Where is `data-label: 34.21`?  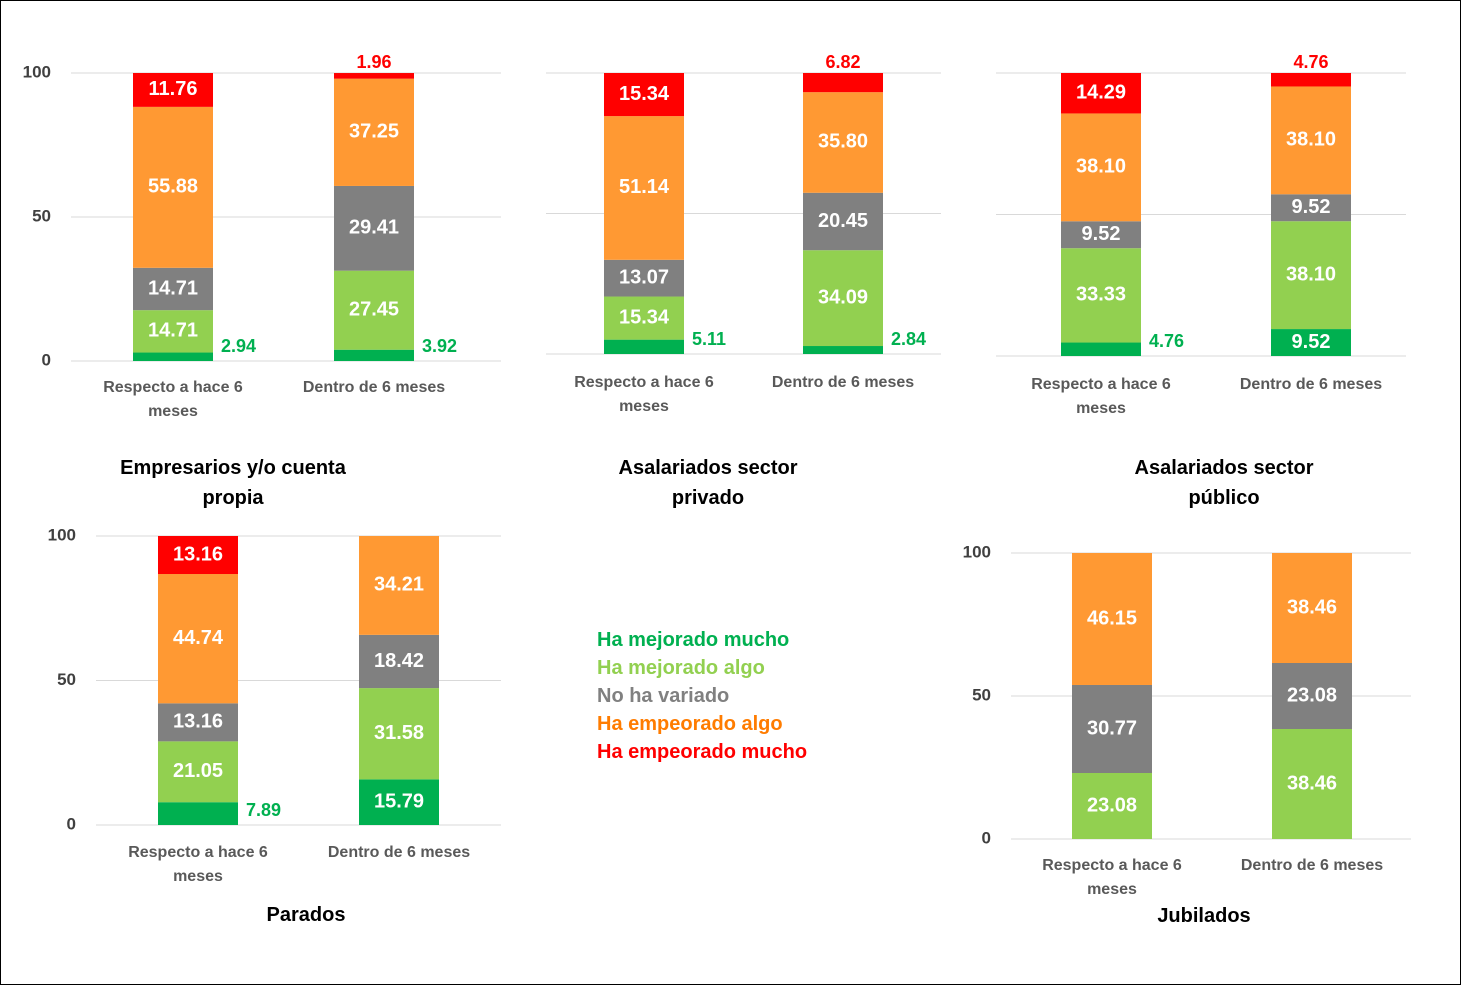
data-label: 34.21 is located at coordinates (399, 585).